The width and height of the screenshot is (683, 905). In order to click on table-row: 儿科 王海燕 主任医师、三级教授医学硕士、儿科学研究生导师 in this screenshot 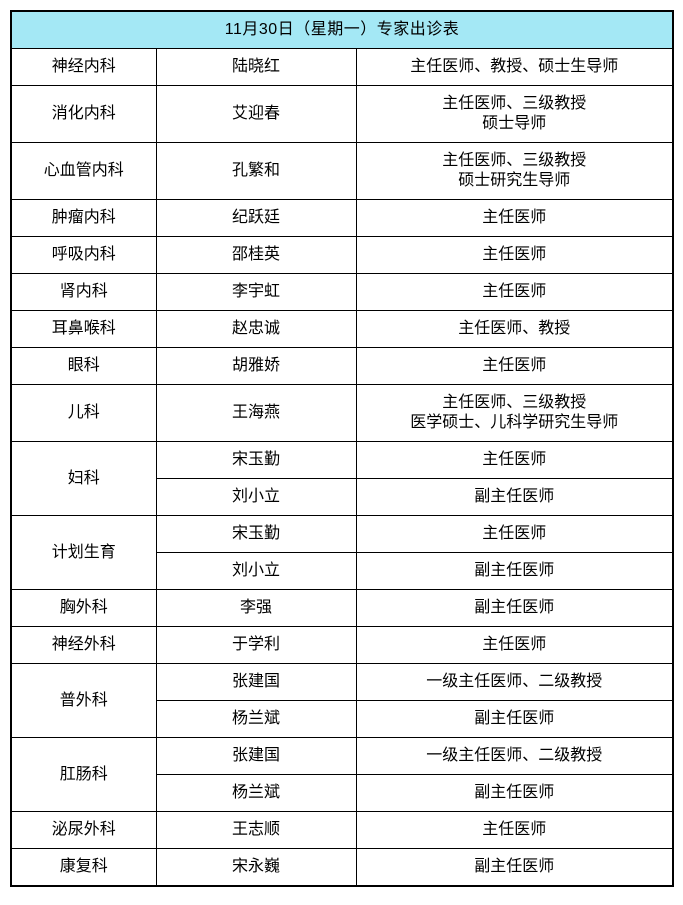, I will do `click(342, 413)`.